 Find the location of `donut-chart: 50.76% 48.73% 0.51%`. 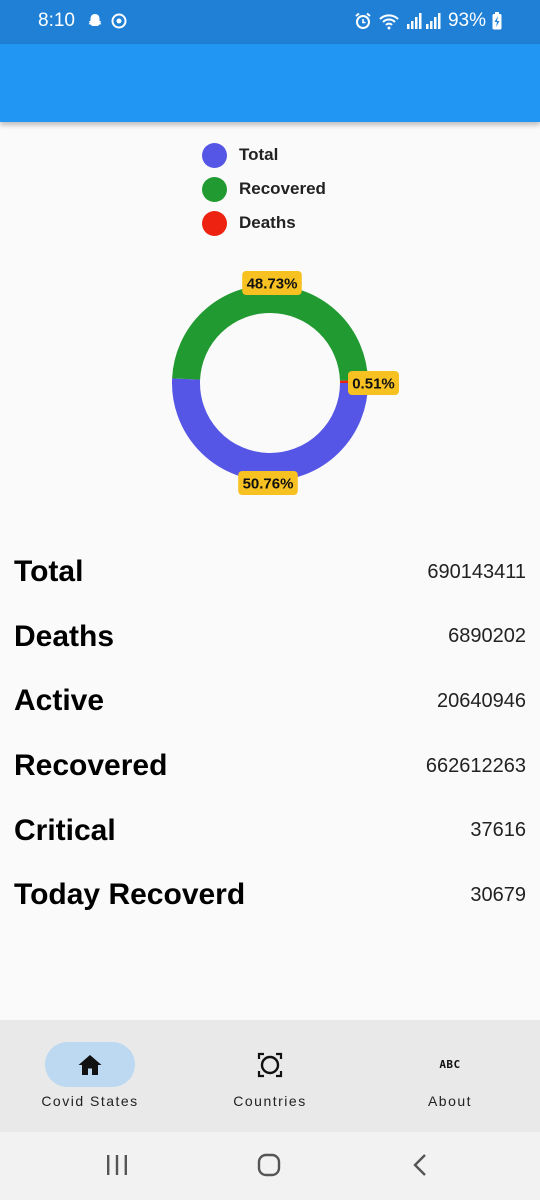

donut-chart: 50.76% 48.73% 0.51% is located at coordinates (285, 383).